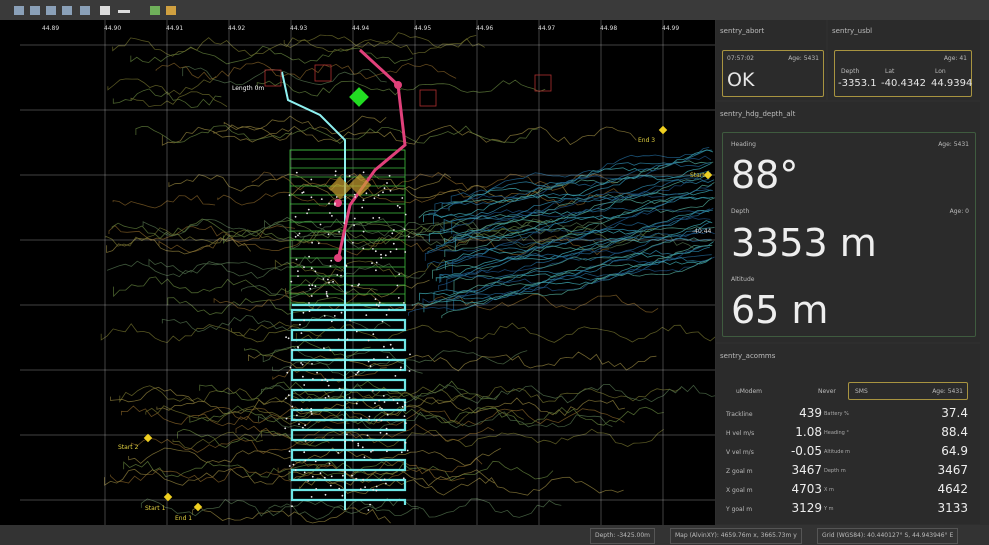 The height and width of the screenshot is (545, 989). What do you see at coordinates (829, 509) in the screenshot?
I see `acomms-label: Y m` at bounding box center [829, 509].